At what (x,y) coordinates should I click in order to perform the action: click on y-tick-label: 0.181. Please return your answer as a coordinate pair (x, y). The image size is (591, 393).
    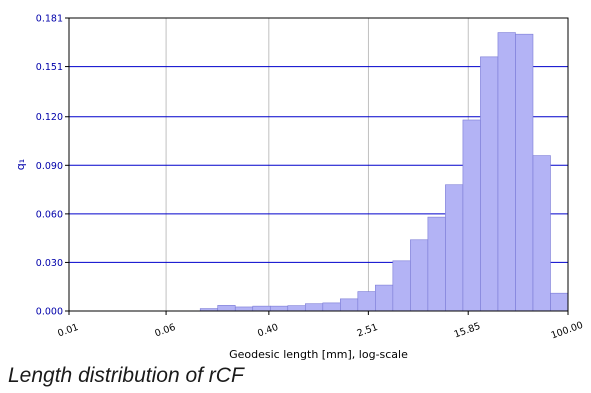
    Looking at the image, I should click on (49, 19).